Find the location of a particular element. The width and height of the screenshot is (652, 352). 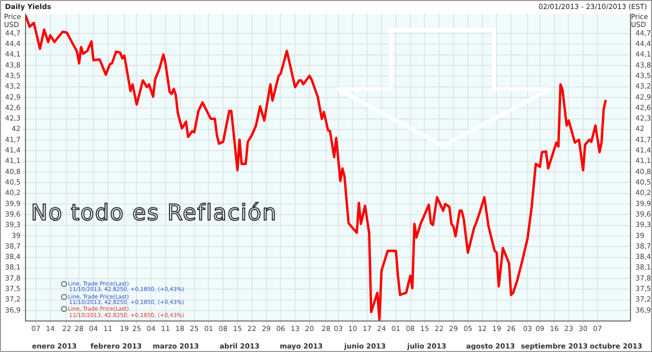

annotation: No todo es Reflación is located at coordinates (154, 213).